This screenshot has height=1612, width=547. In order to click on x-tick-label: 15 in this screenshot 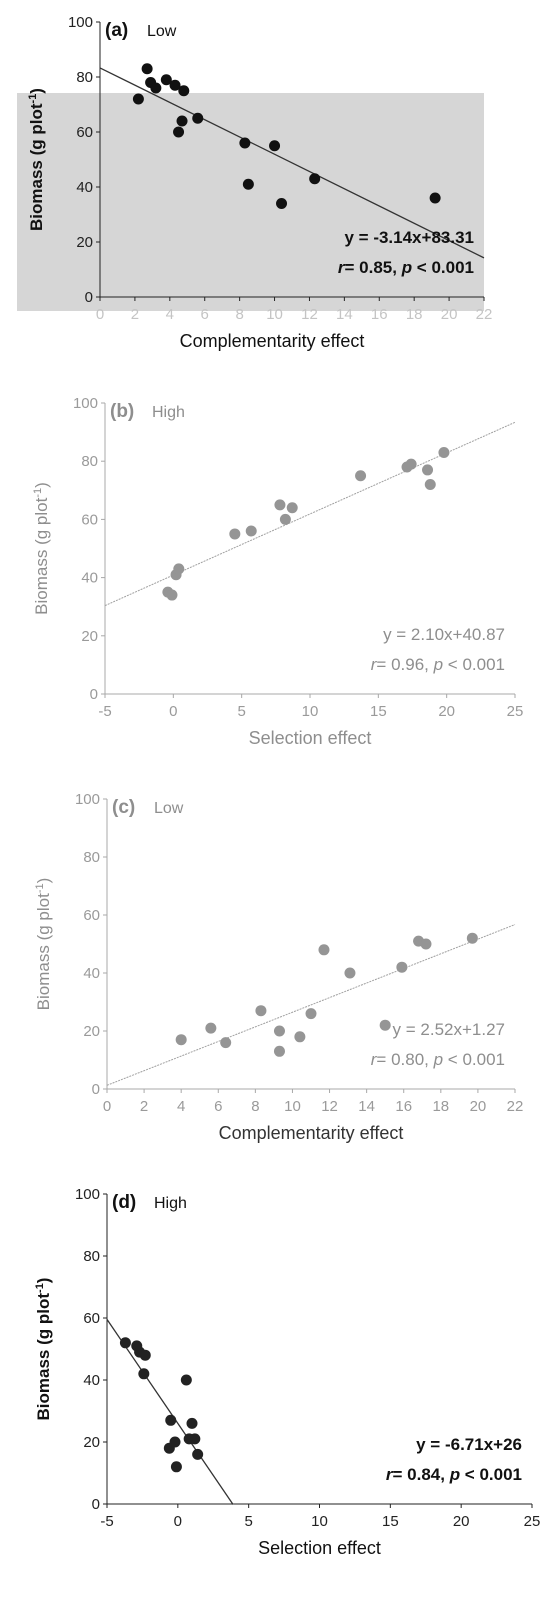, I will do `click(378, 711)`.